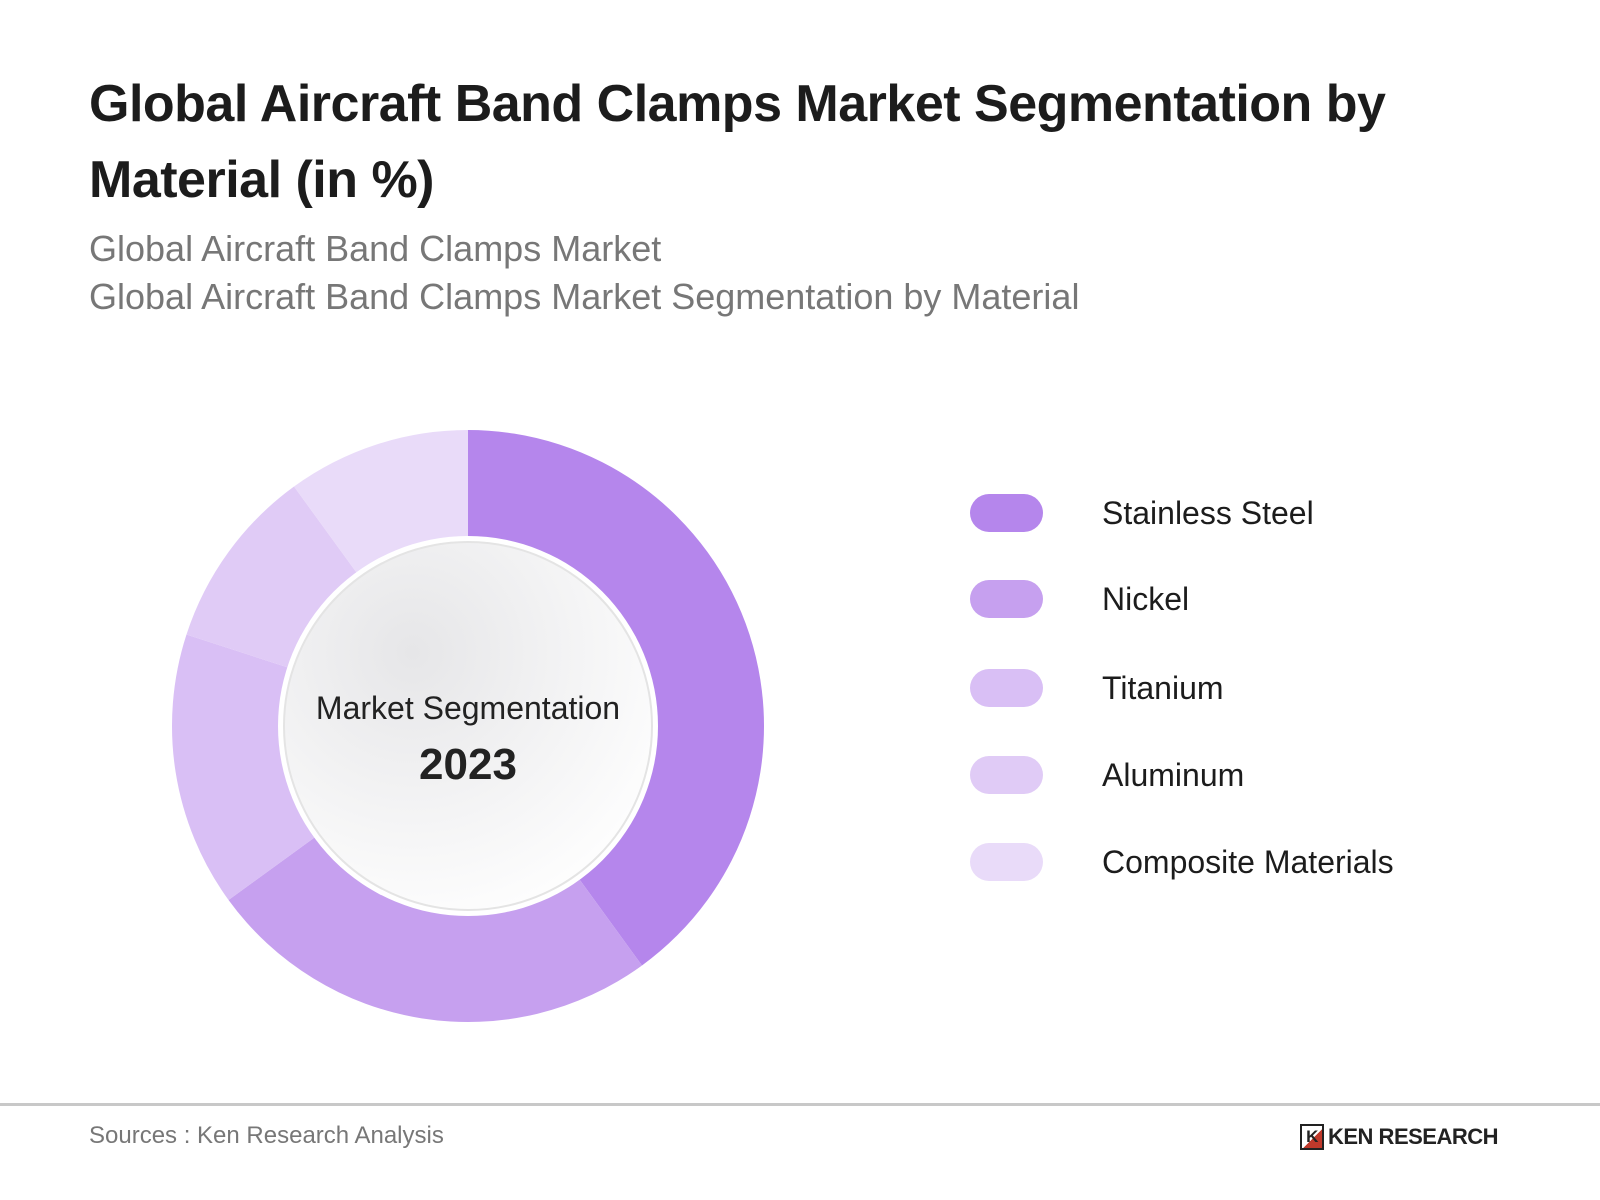 The width and height of the screenshot is (1600, 1200). What do you see at coordinates (1312, 1137) in the screenshot?
I see `logo-mark-icon: K` at bounding box center [1312, 1137].